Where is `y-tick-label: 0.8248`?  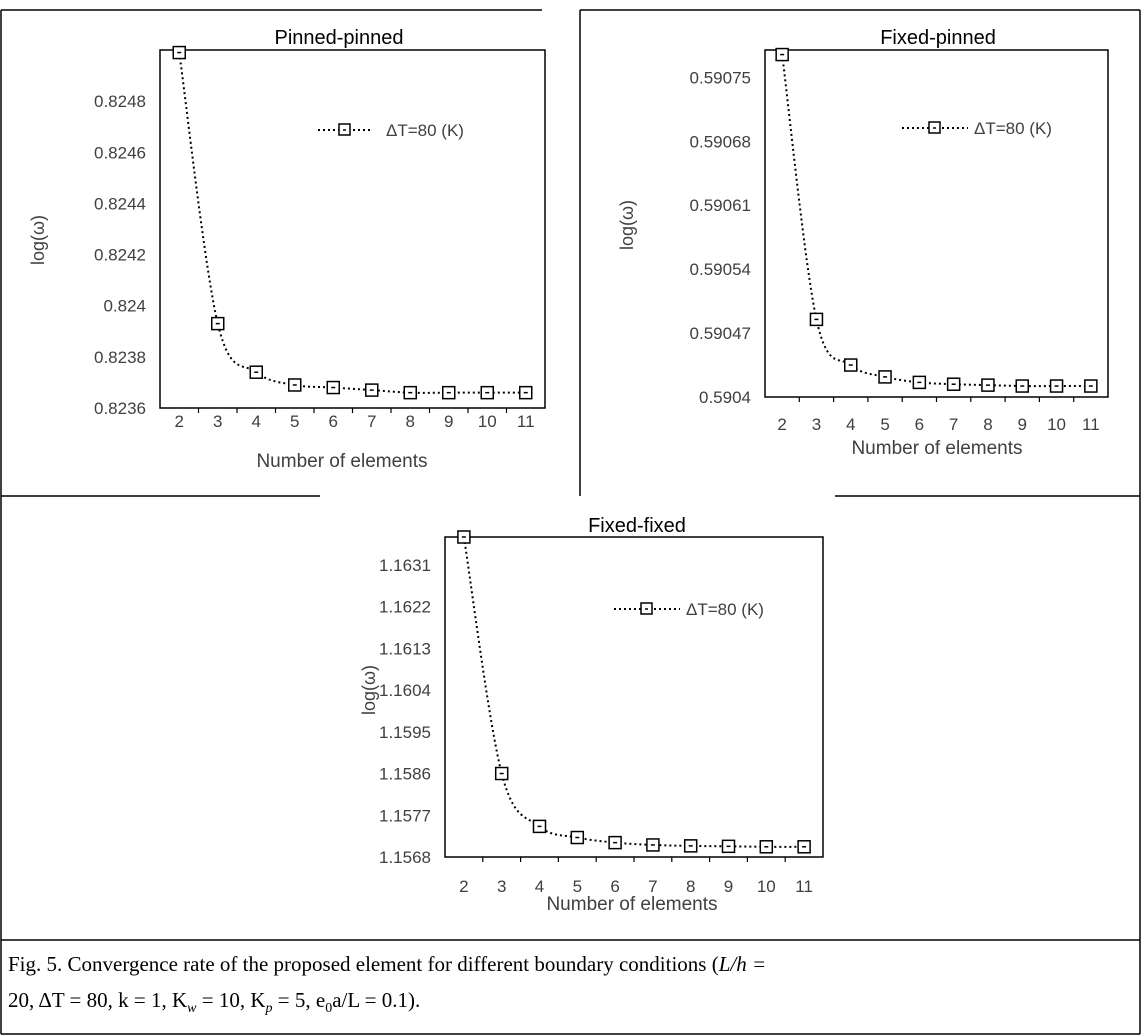 y-tick-label: 0.8248 is located at coordinates (120, 101).